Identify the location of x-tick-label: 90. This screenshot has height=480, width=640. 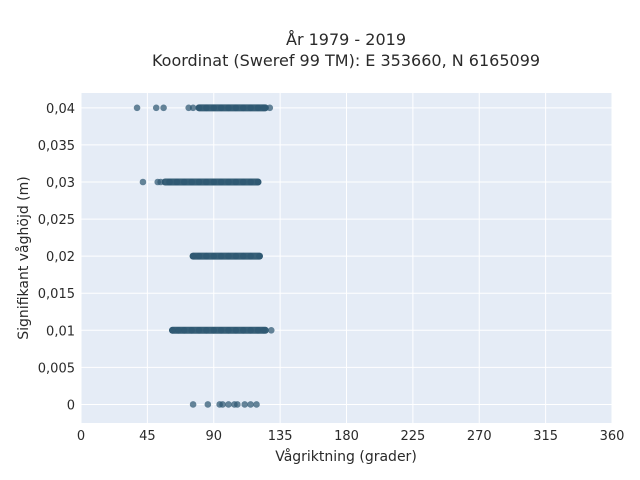
(213, 436).